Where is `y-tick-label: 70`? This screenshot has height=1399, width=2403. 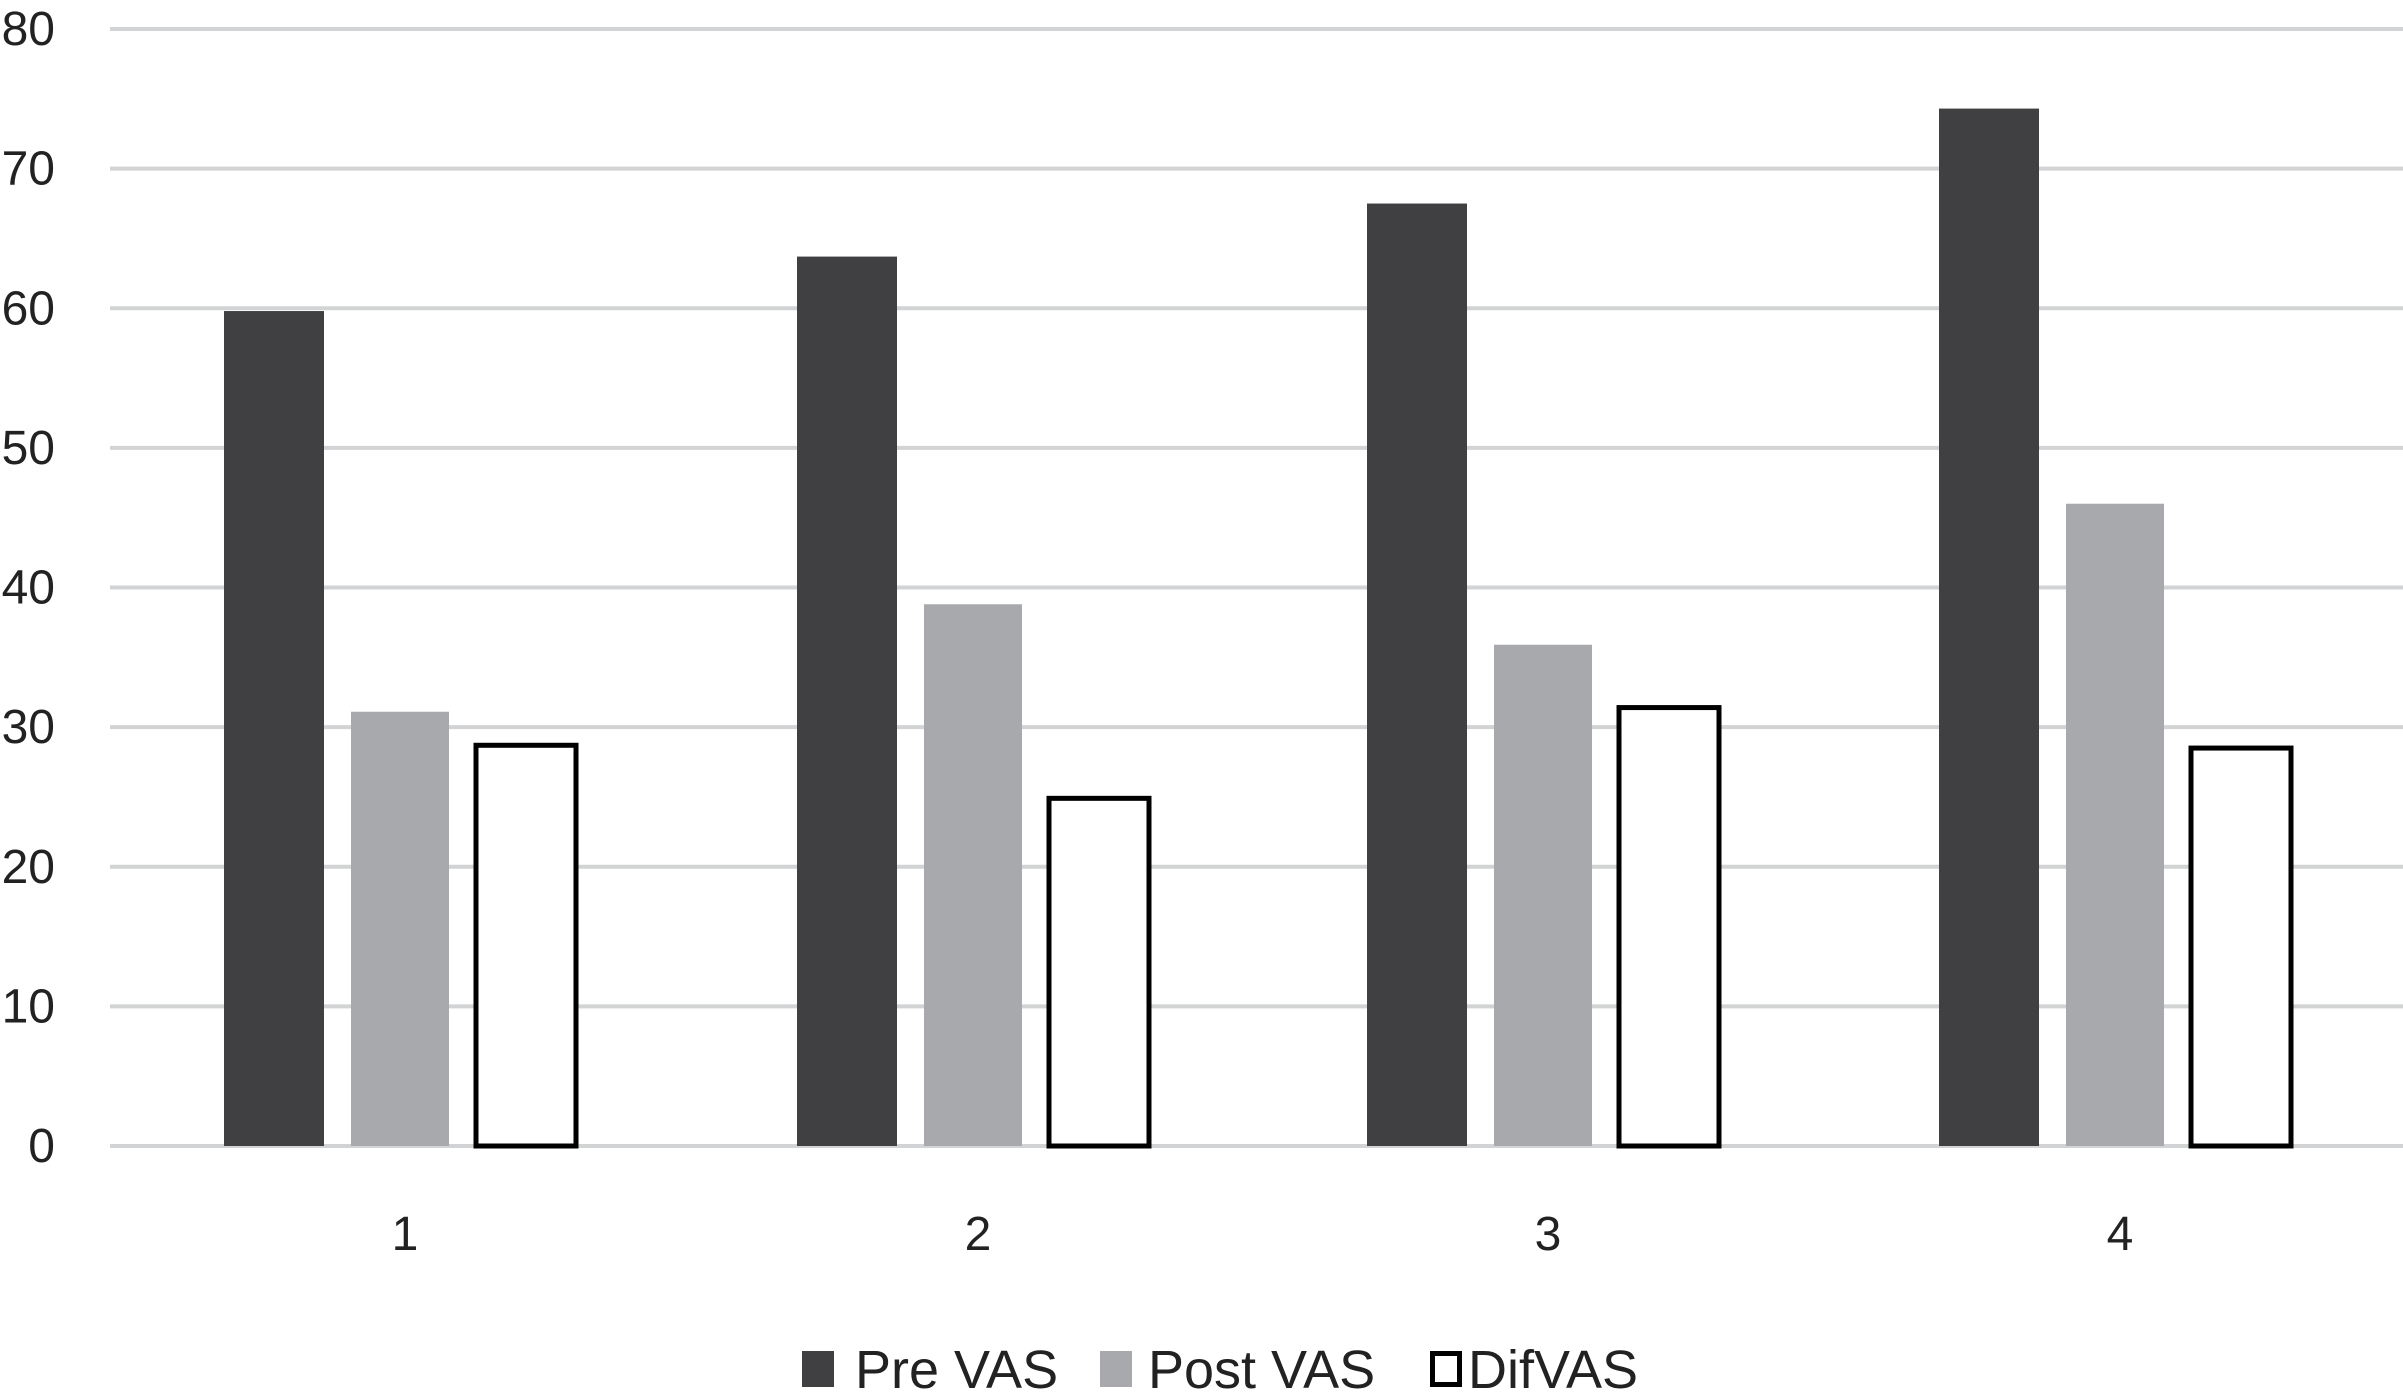
y-tick-label: 70 is located at coordinates (28, 169).